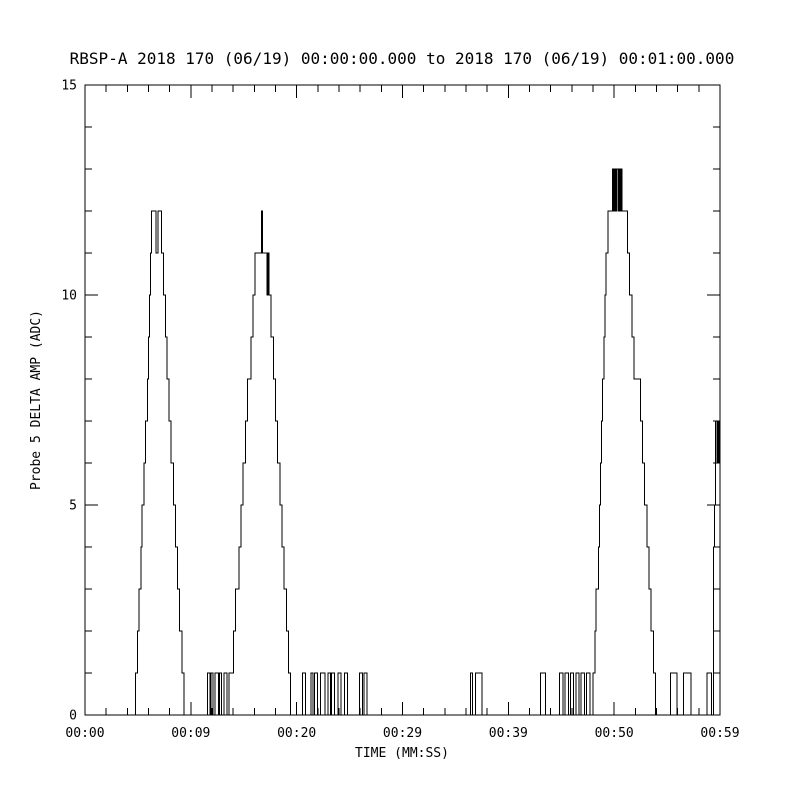  I want to click on y-tick-label: 5, so click(73, 506).